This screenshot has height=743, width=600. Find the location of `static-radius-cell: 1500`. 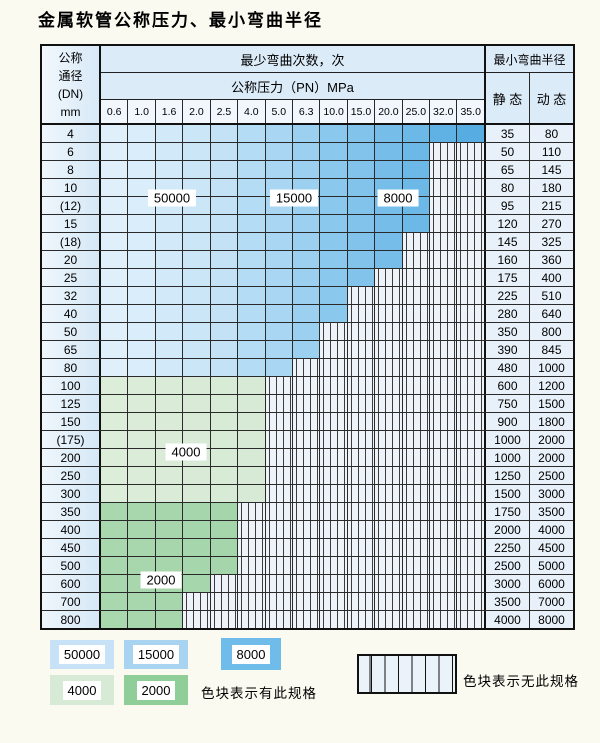

static-radius-cell: 1500 is located at coordinates (508, 493).